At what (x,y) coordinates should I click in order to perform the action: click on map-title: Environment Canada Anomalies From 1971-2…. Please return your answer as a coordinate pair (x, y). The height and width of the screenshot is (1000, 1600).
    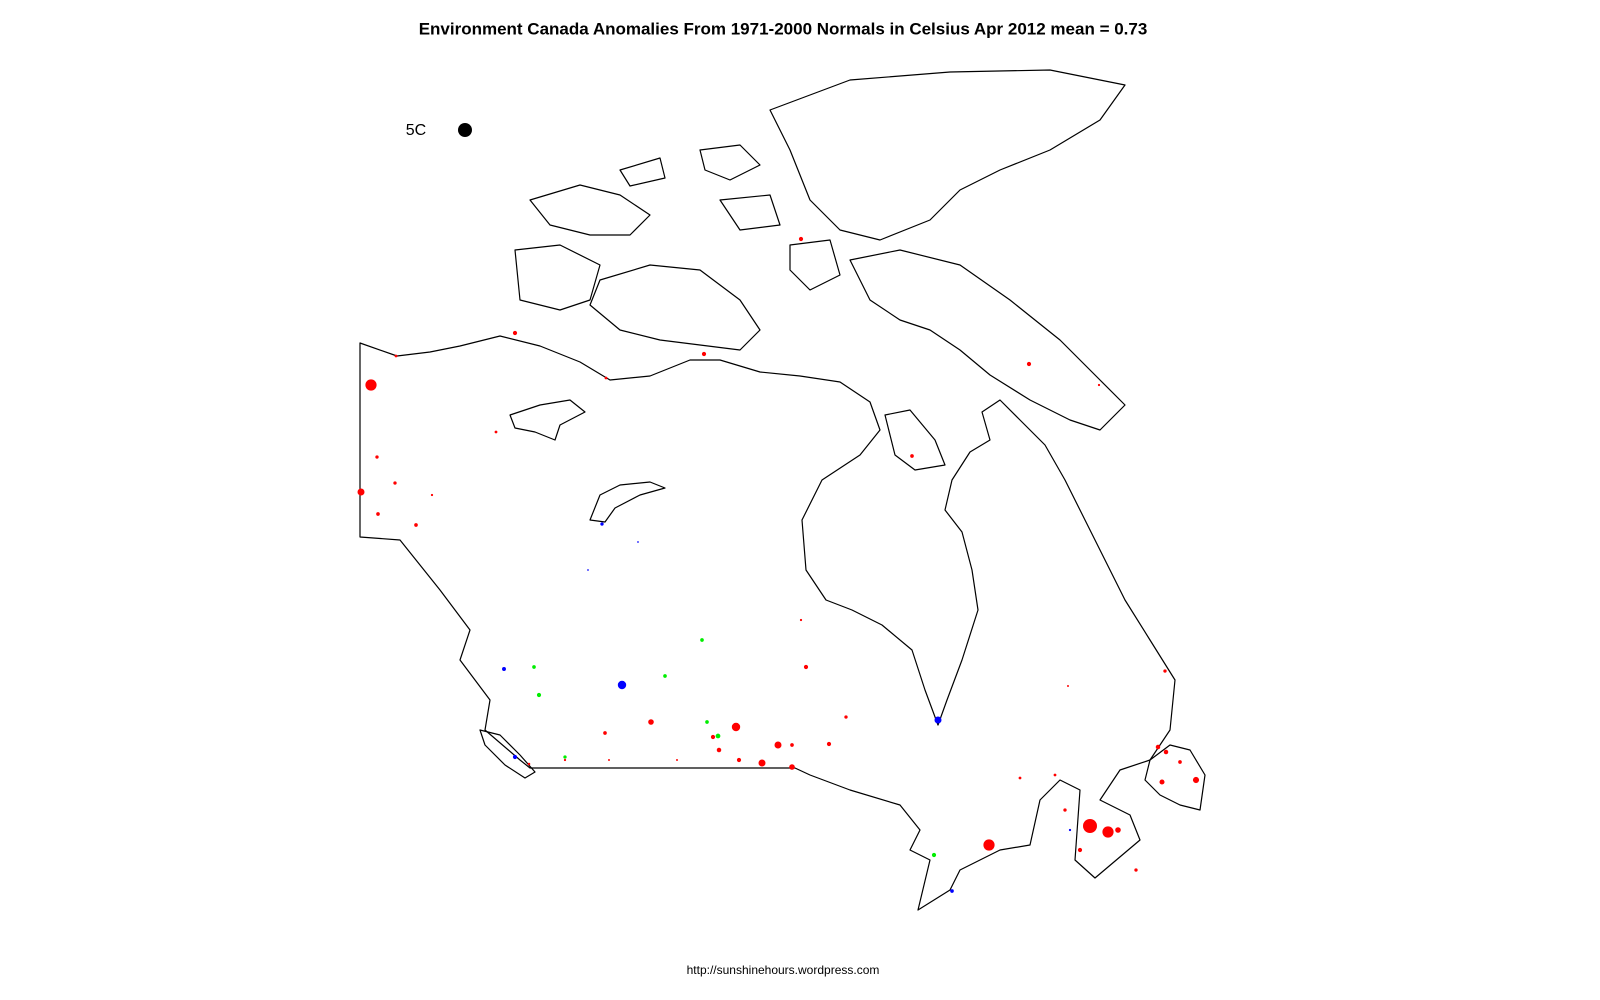
    Looking at the image, I should click on (783, 28).